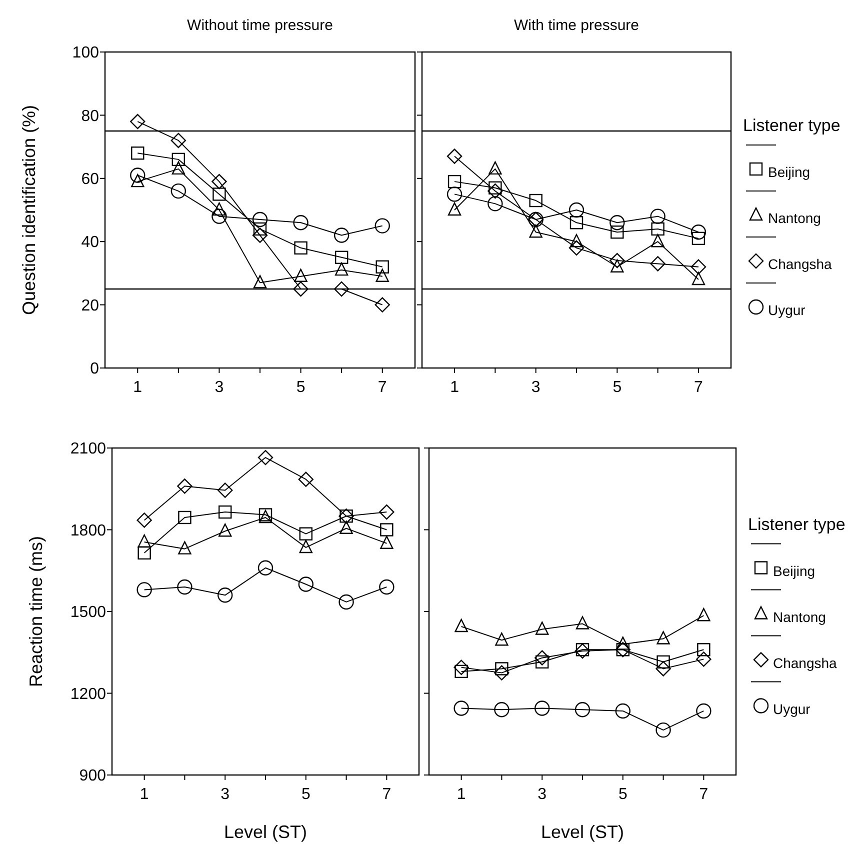 Image resolution: width=859 pixels, height=858 pixels. I want to click on y-tick-label: 40, so click(90, 243).